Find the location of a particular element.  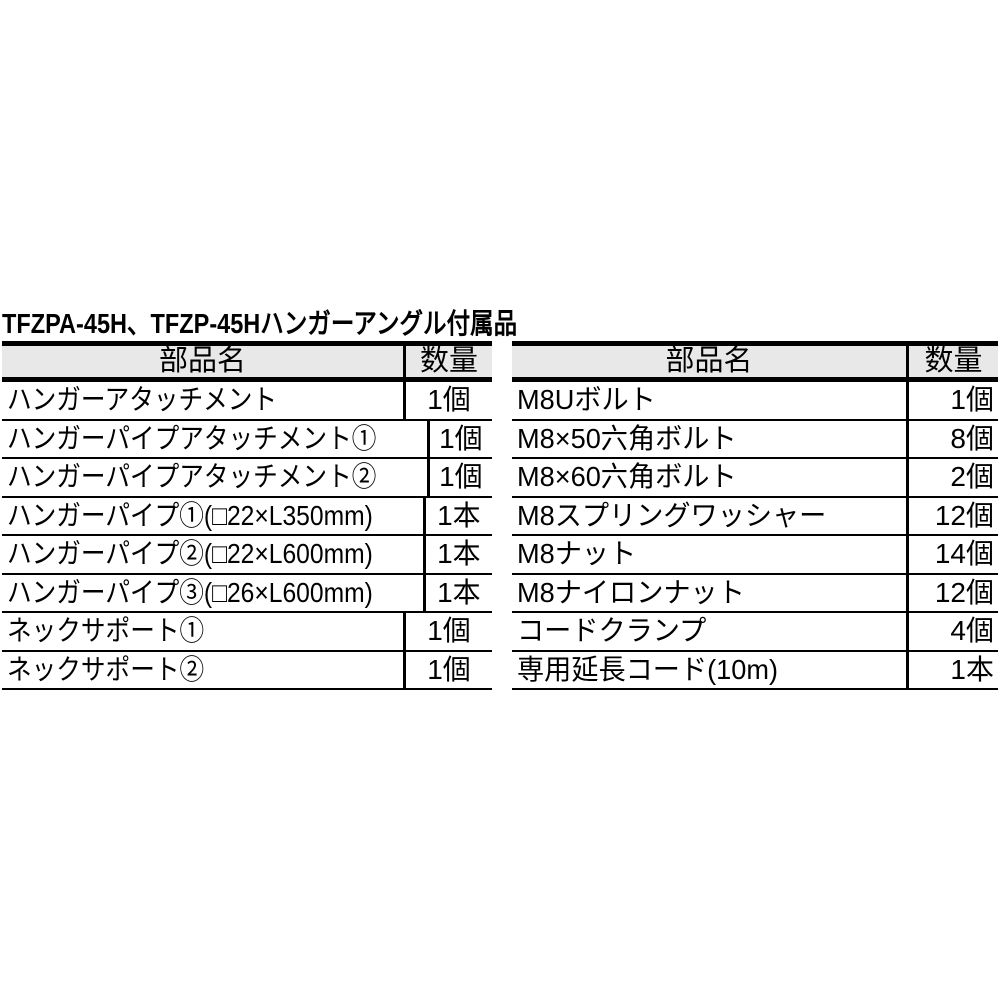

table-row: ハンガーパイプアタッチメント① 1個 is located at coordinates (247, 439).